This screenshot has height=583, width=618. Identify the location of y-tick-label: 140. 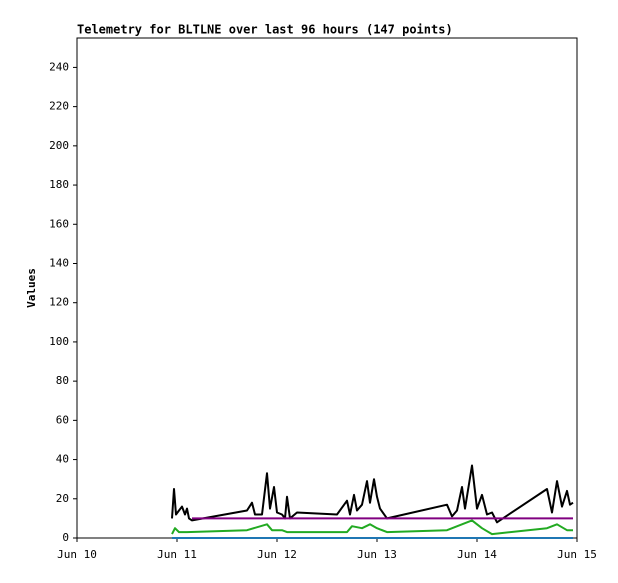
(59, 262).